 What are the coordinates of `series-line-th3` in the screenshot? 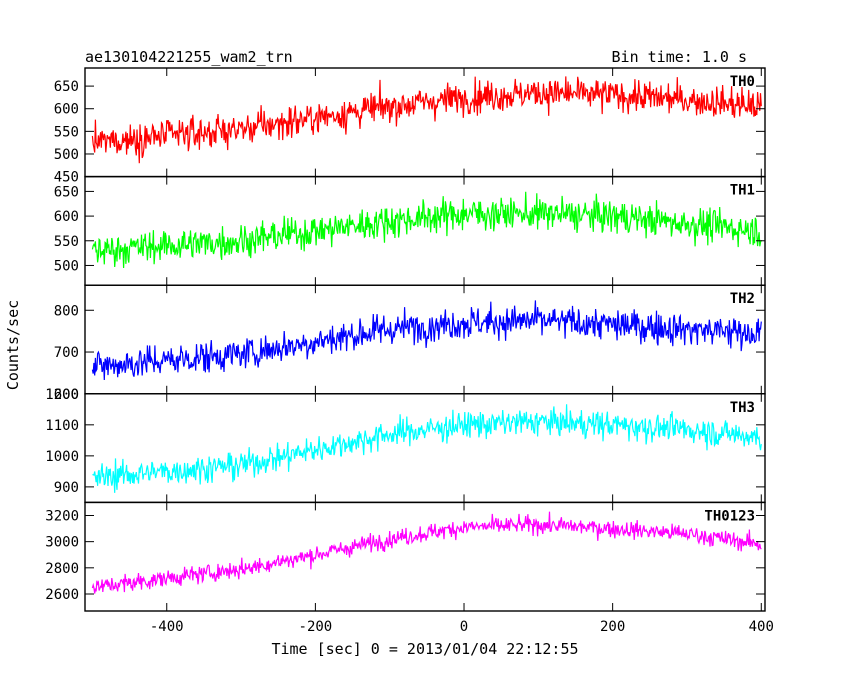 It's located at (427, 448).